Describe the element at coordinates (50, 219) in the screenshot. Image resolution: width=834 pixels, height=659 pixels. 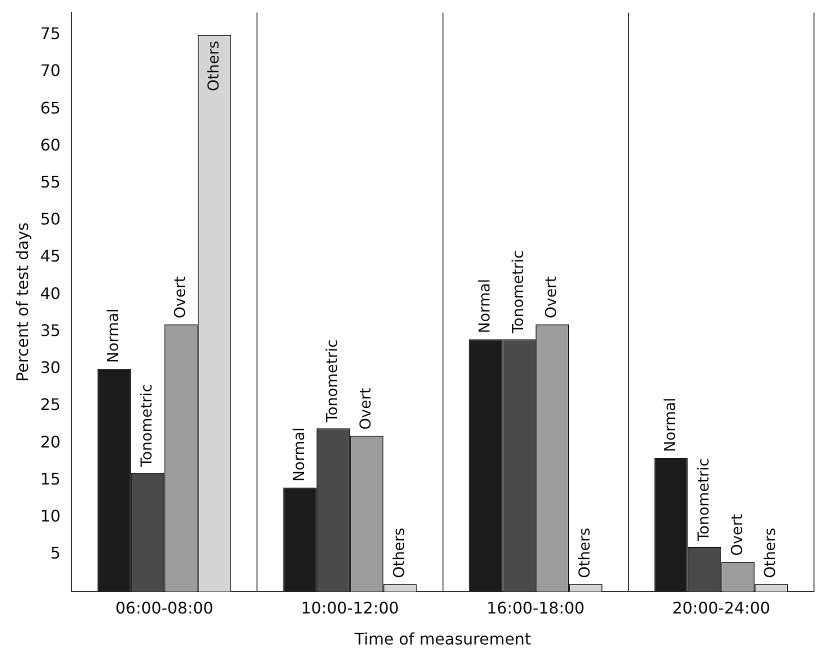
I see `y-tick-label: 50` at that location.